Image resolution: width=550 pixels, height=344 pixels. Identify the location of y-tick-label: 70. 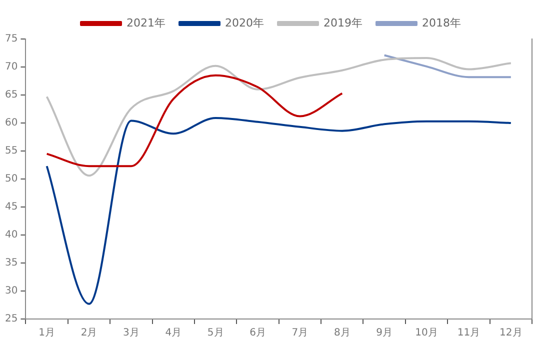
(11, 67).